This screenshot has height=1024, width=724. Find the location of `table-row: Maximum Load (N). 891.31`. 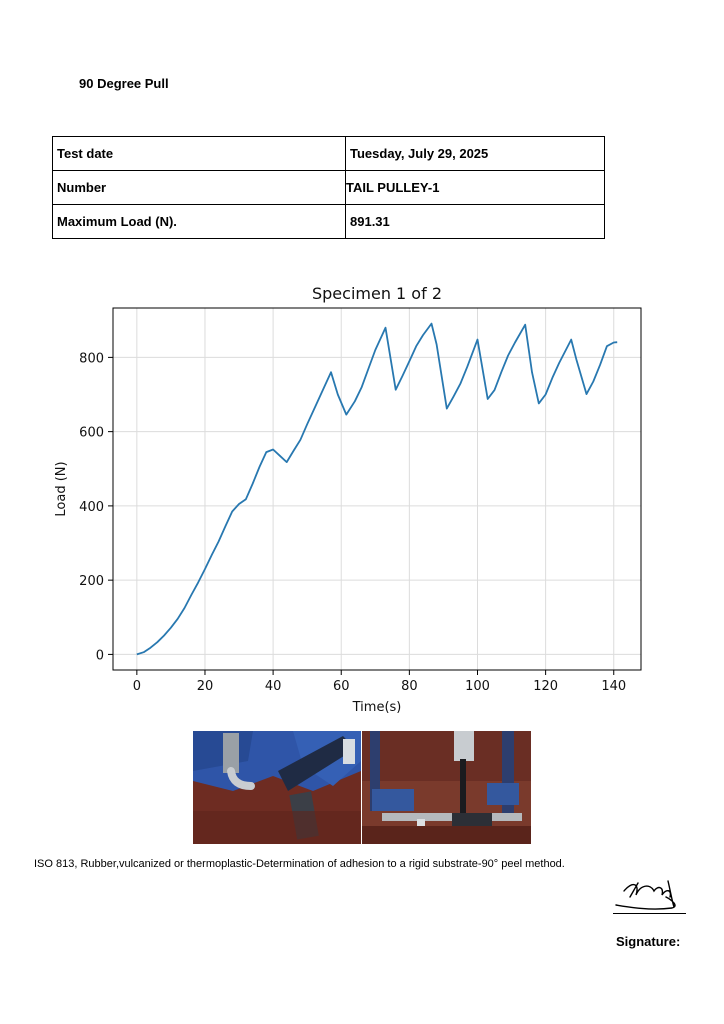

table-row: Maximum Load (N). 891.31 is located at coordinates (328, 221).